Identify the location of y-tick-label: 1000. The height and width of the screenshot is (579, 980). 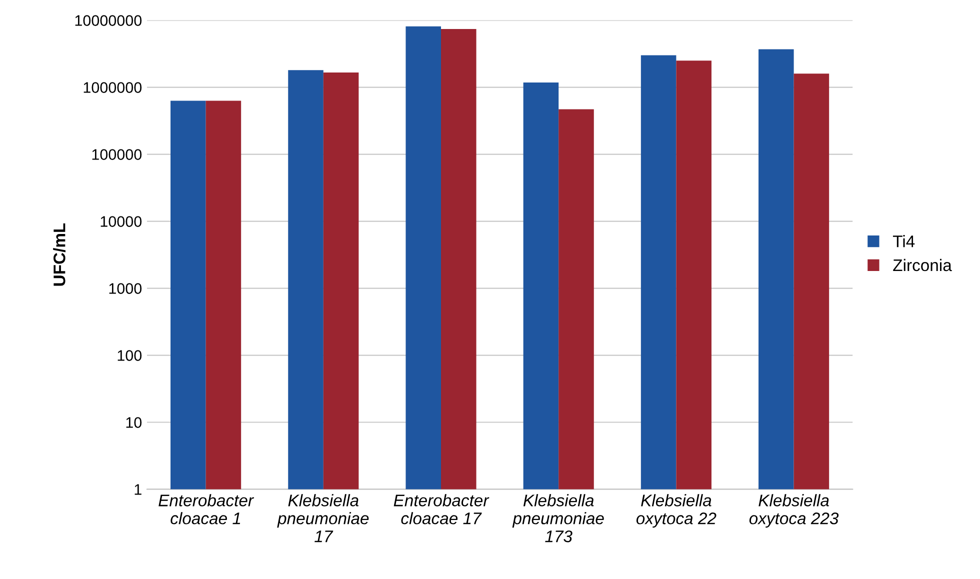
(125, 288).